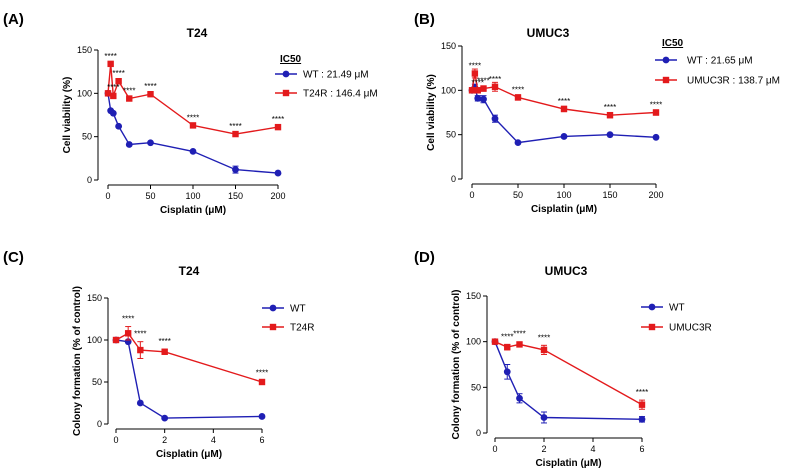 This screenshot has height=474, width=790. I want to click on x-tick-label: 2, so click(164, 440).